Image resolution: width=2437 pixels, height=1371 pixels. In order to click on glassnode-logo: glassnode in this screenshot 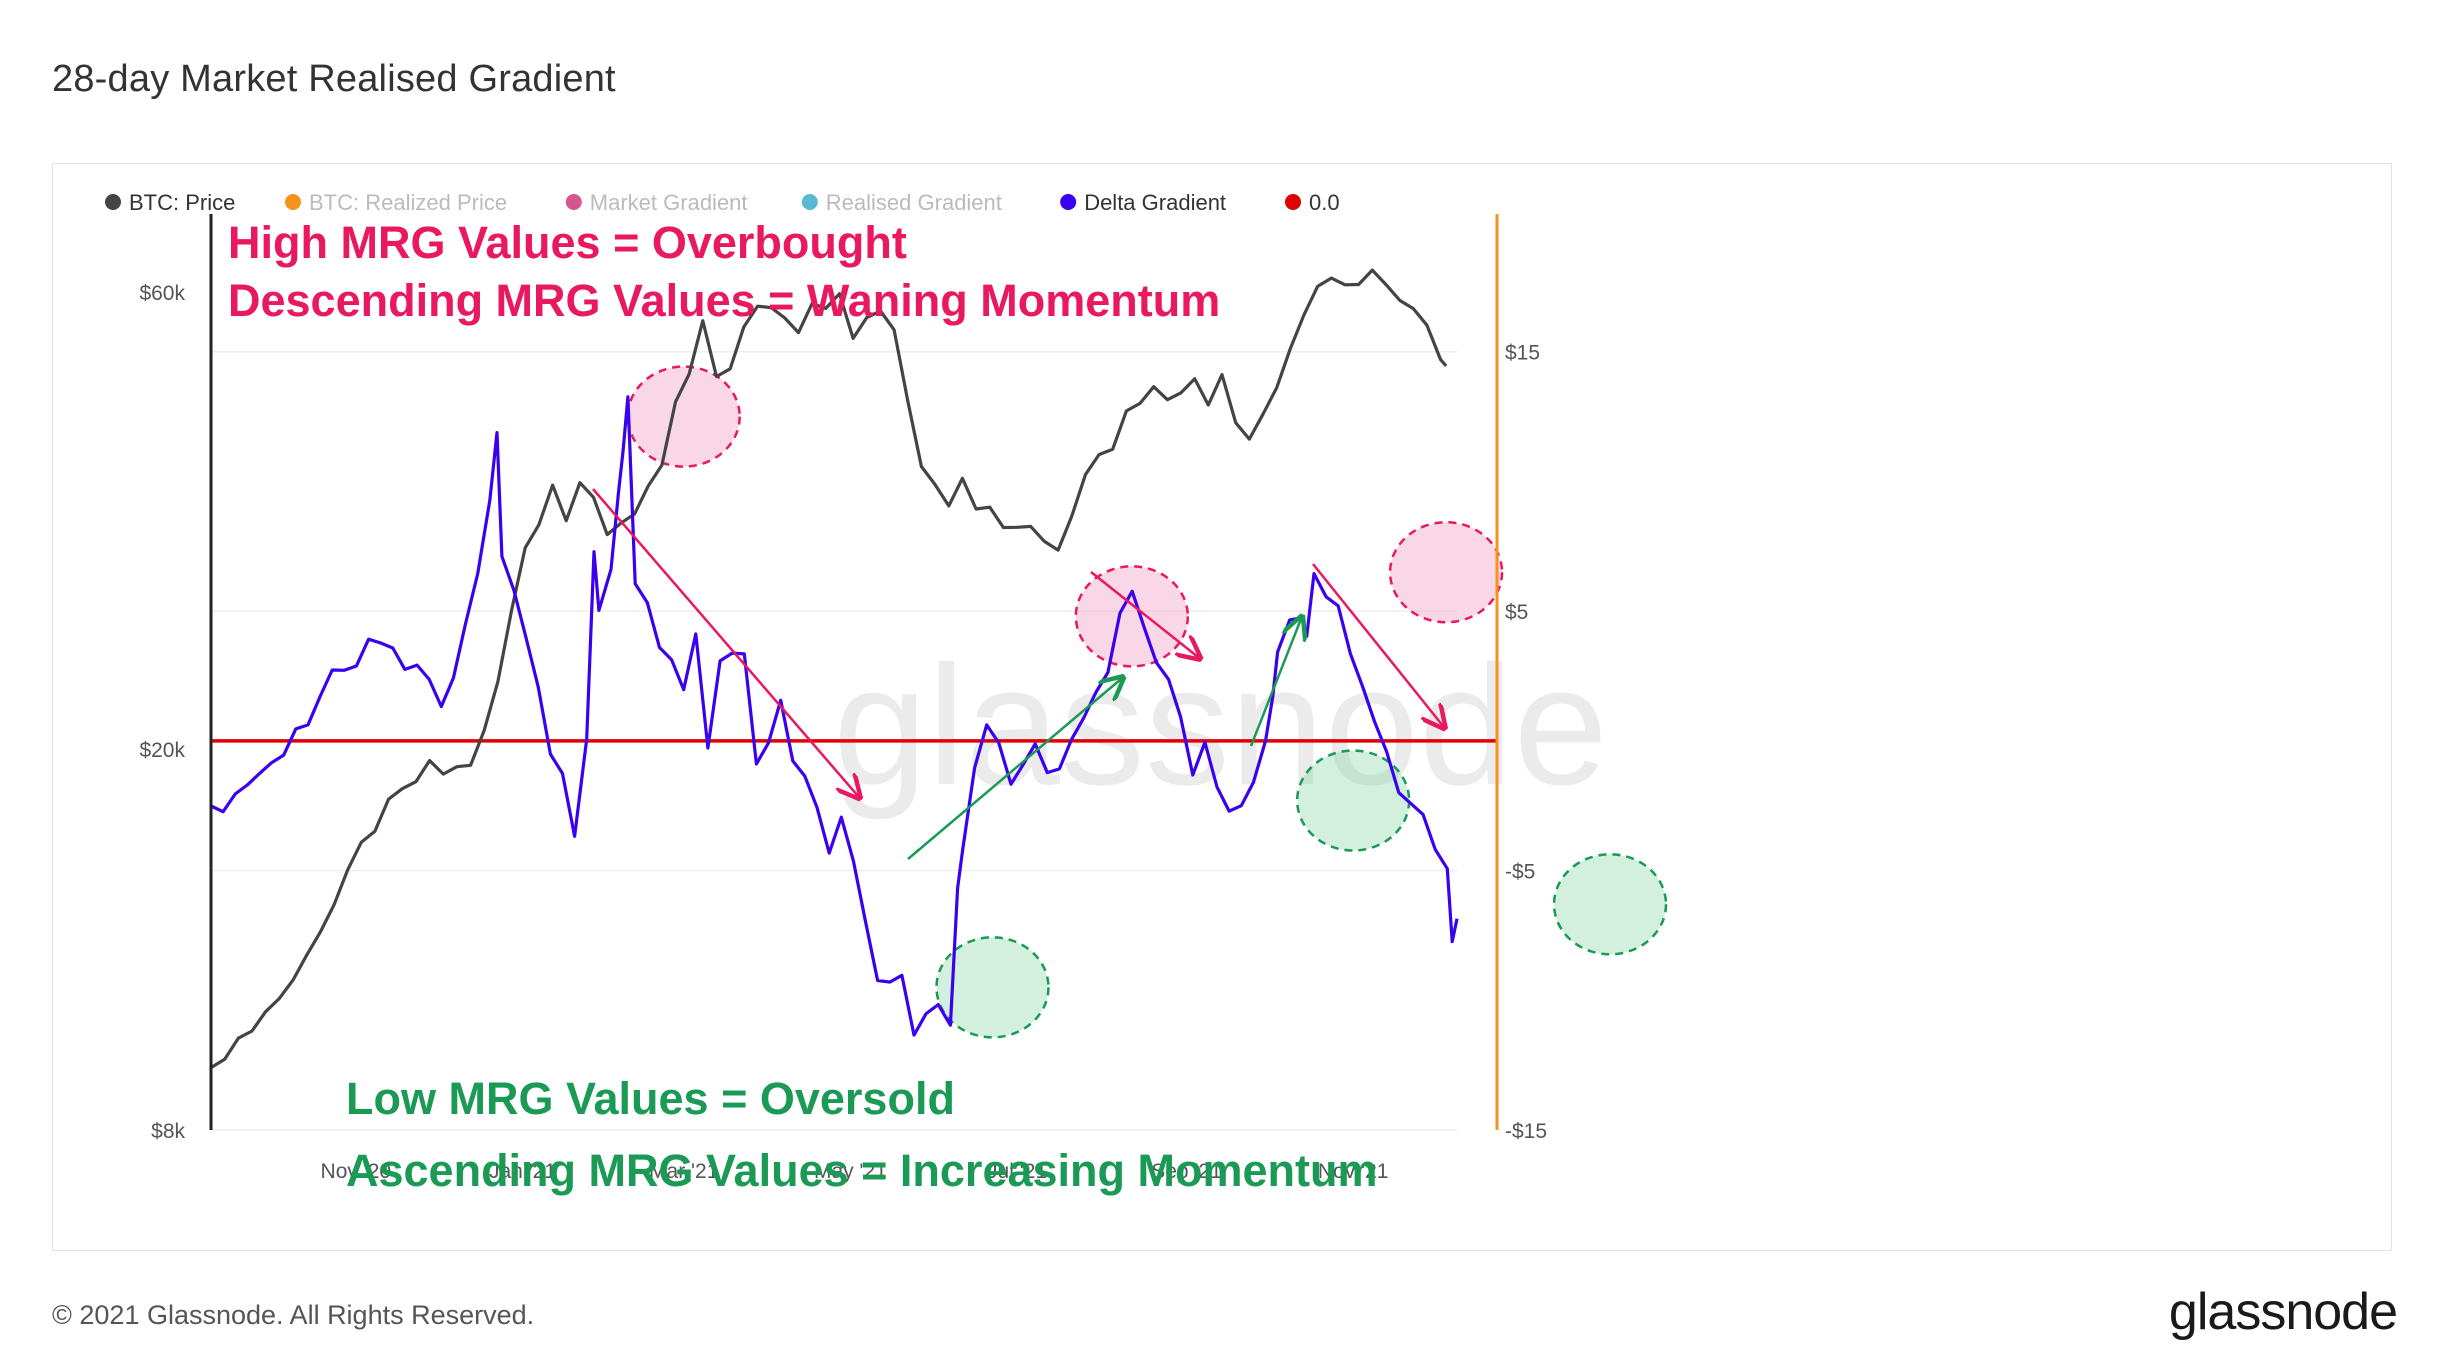, I will do `click(2283, 1312)`.